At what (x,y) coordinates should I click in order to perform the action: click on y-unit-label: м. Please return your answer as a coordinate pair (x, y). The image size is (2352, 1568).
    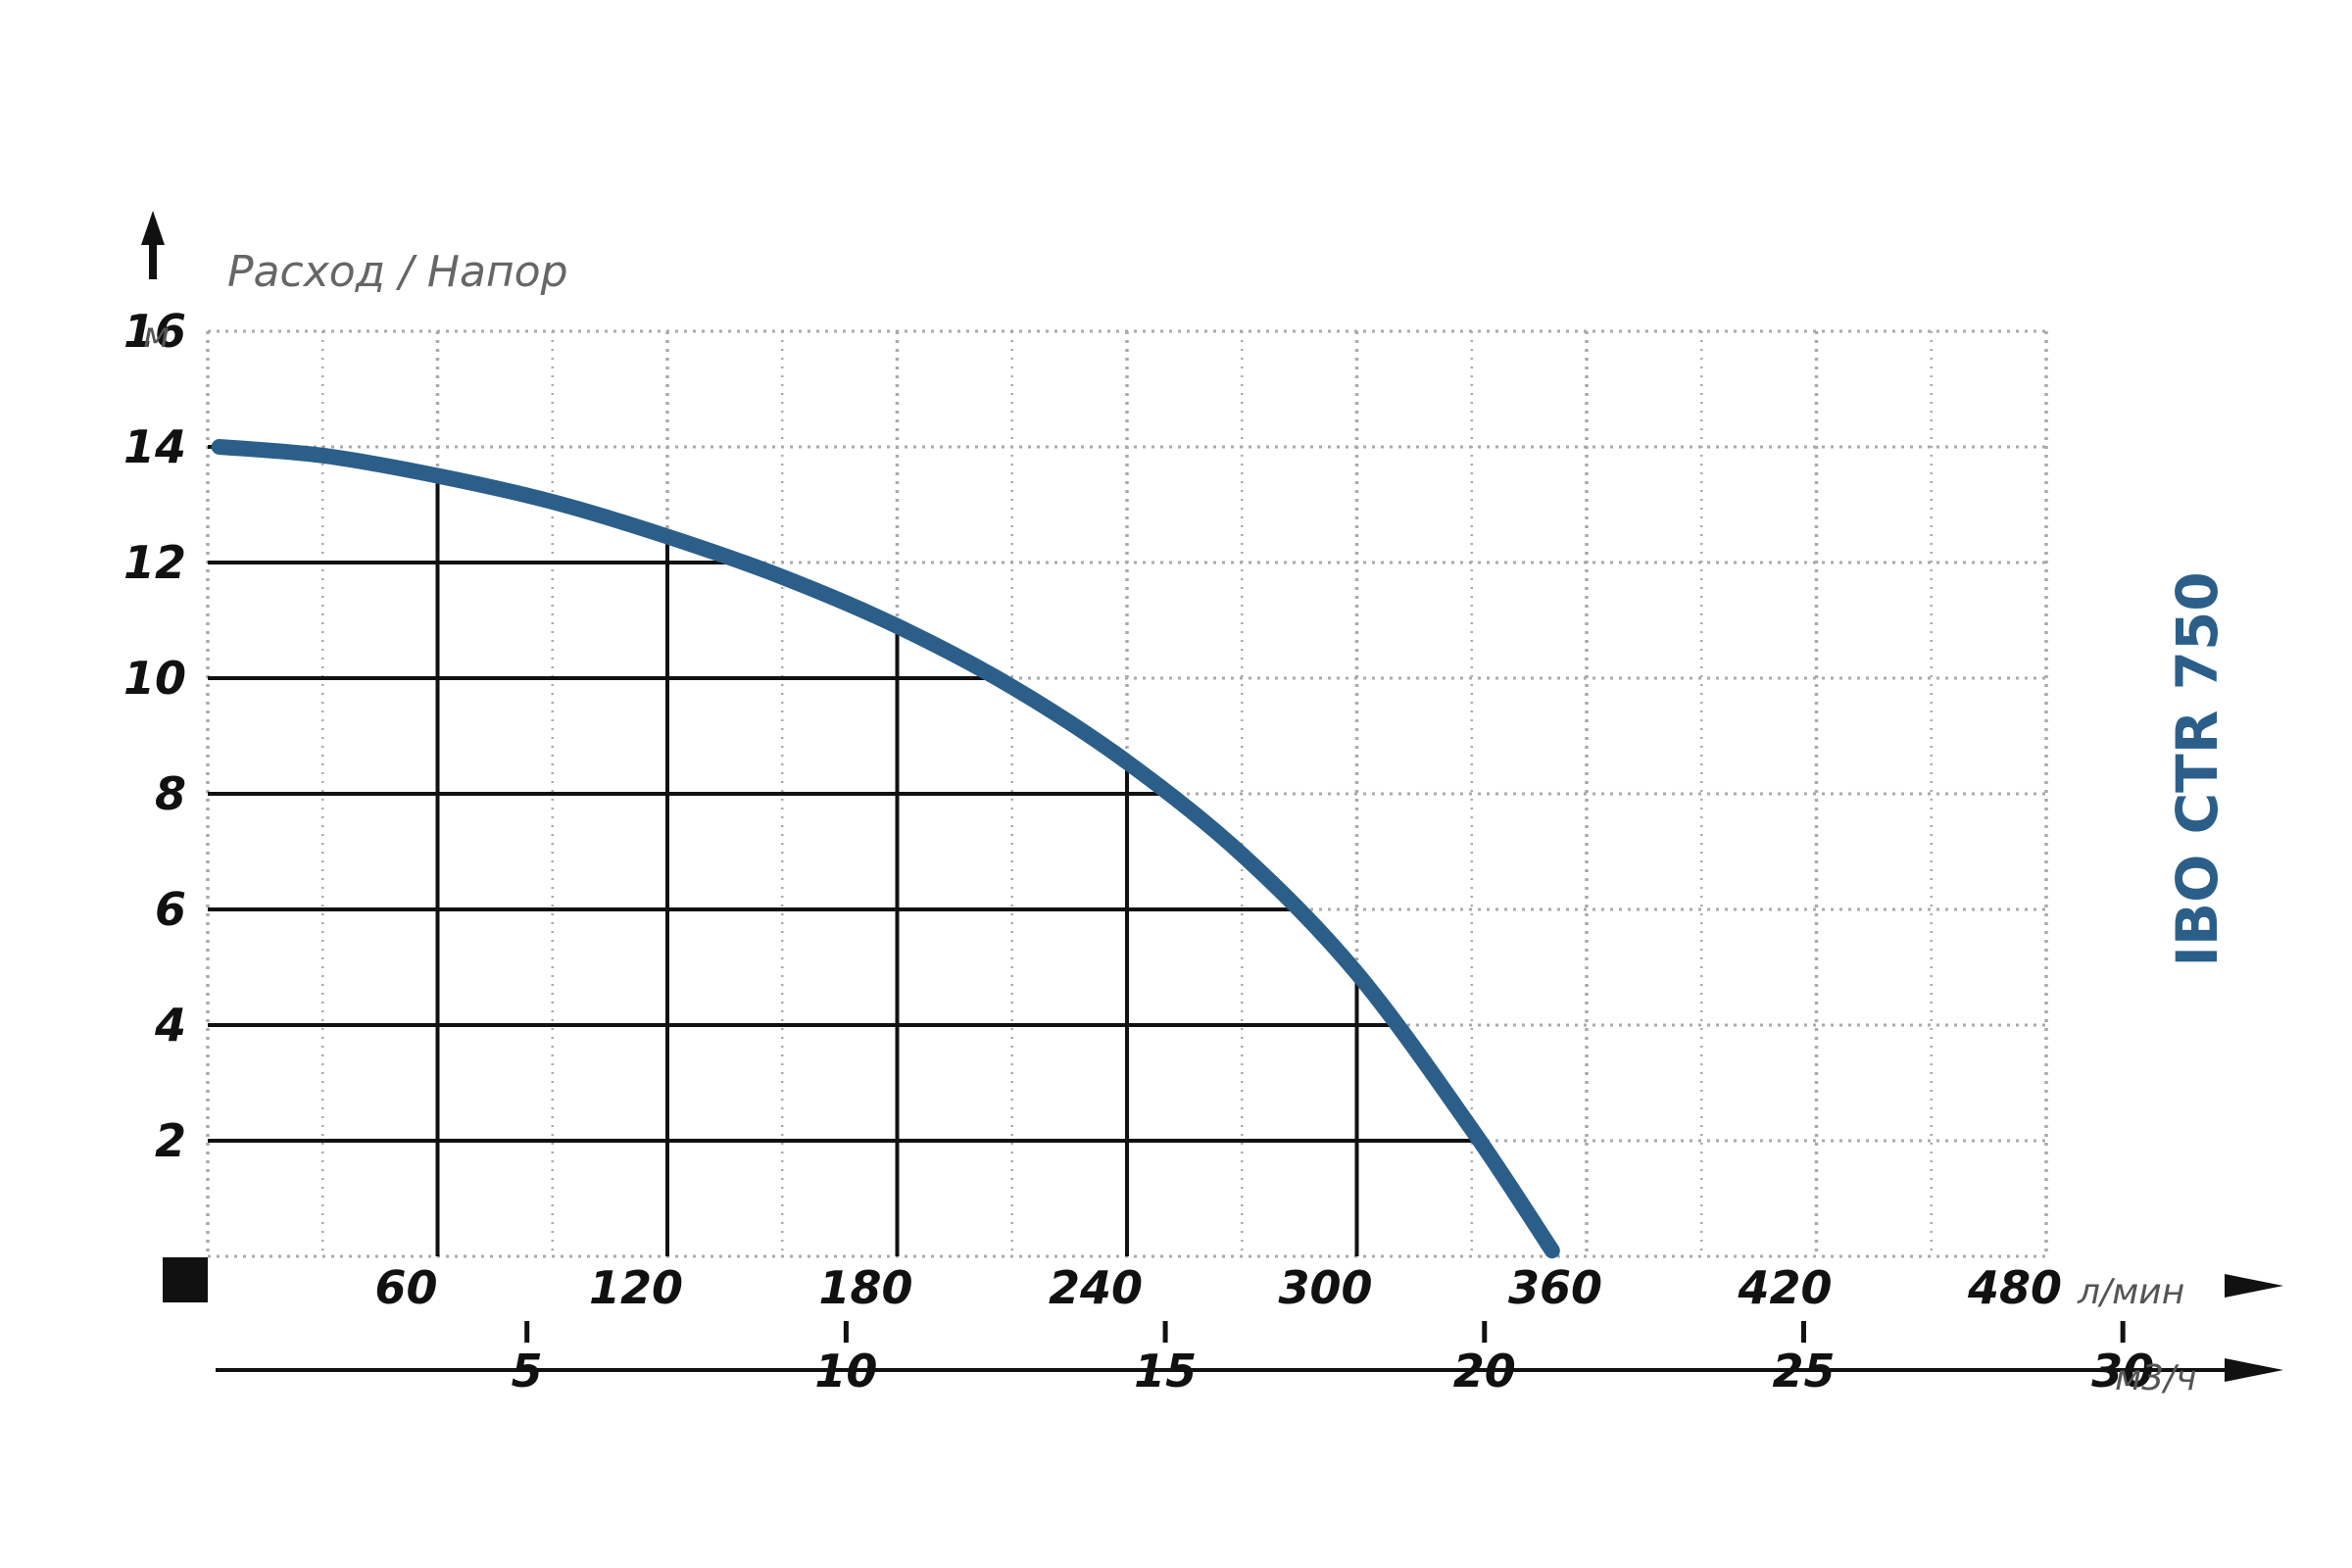
    Looking at the image, I should click on (156, 336).